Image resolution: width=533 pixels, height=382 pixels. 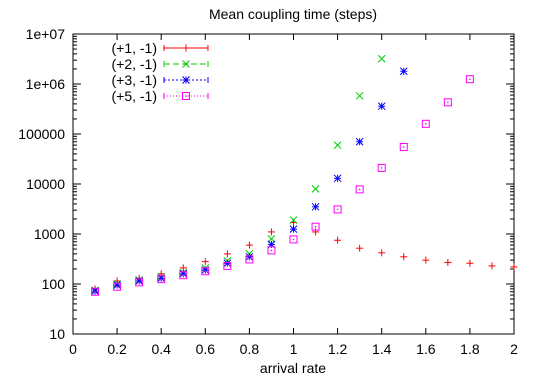 What do you see at coordinates (41, 134) in the screenshot?
I see `y-tick-label: 100000` at bounding box center [41, 134].